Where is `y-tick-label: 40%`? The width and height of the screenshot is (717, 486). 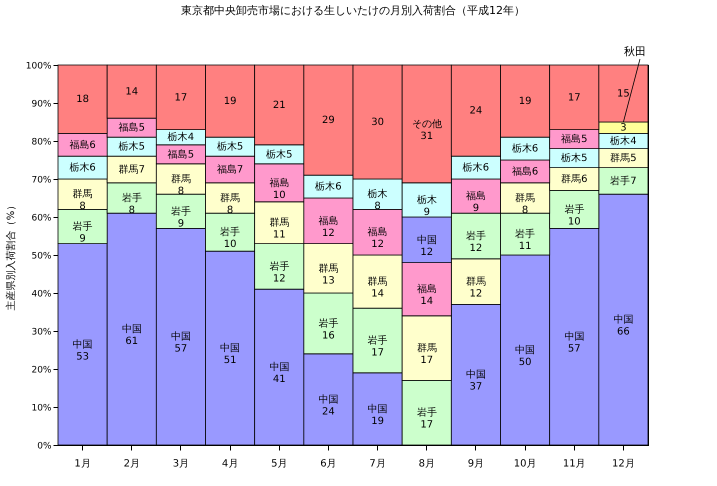 y-tick-label: 40% is located at coordinates (41, 295).